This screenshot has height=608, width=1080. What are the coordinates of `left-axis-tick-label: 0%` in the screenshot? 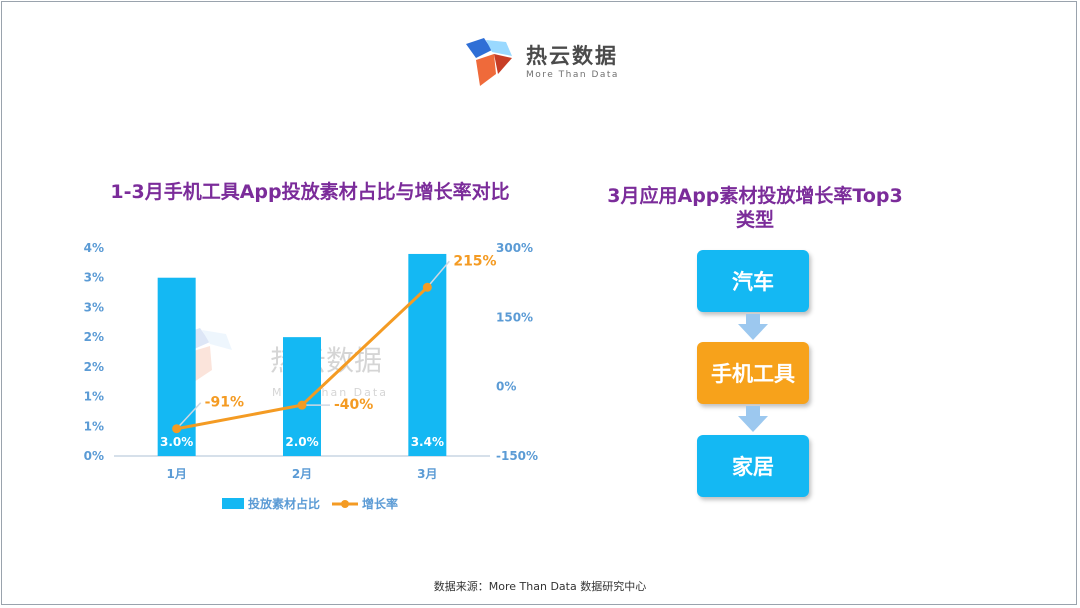 It's located at (94, 456).